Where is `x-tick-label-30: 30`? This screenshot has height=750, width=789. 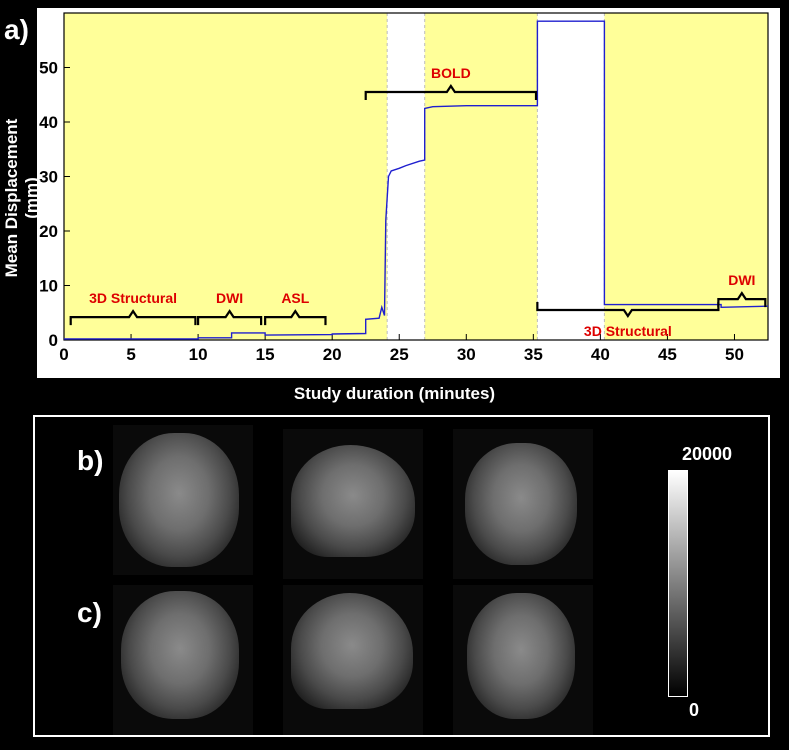
x-tick-label-30: 30 is located at coordinates (466, 354).